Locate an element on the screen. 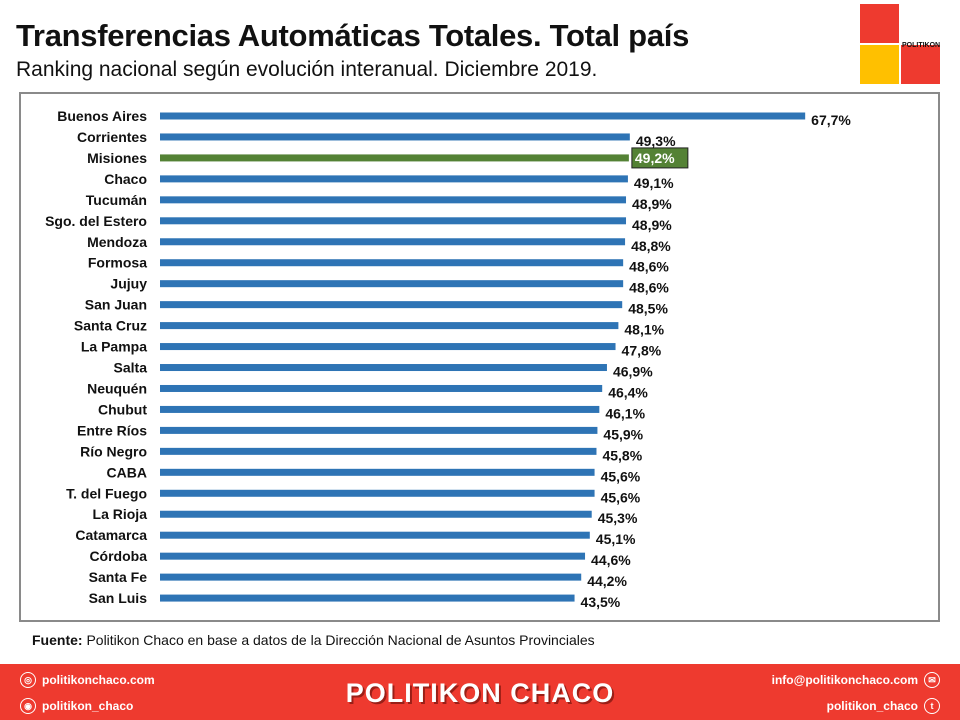  value-label: 43,5% is located at coordinates (601, 602).